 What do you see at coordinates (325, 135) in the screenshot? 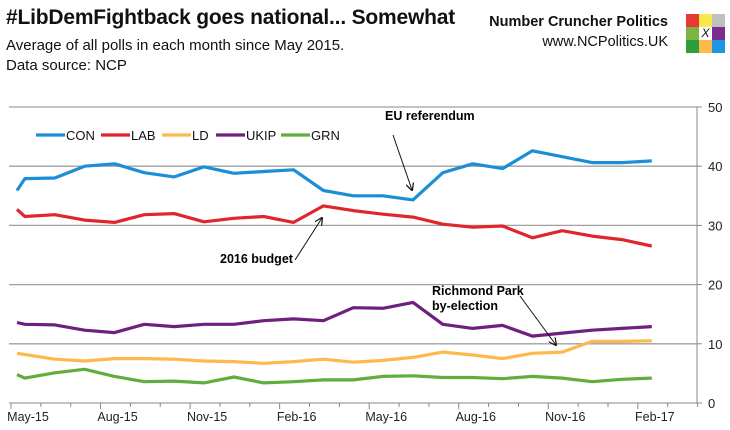
I see `legend-label-grn: GRN` at bounding box center [325, 135].